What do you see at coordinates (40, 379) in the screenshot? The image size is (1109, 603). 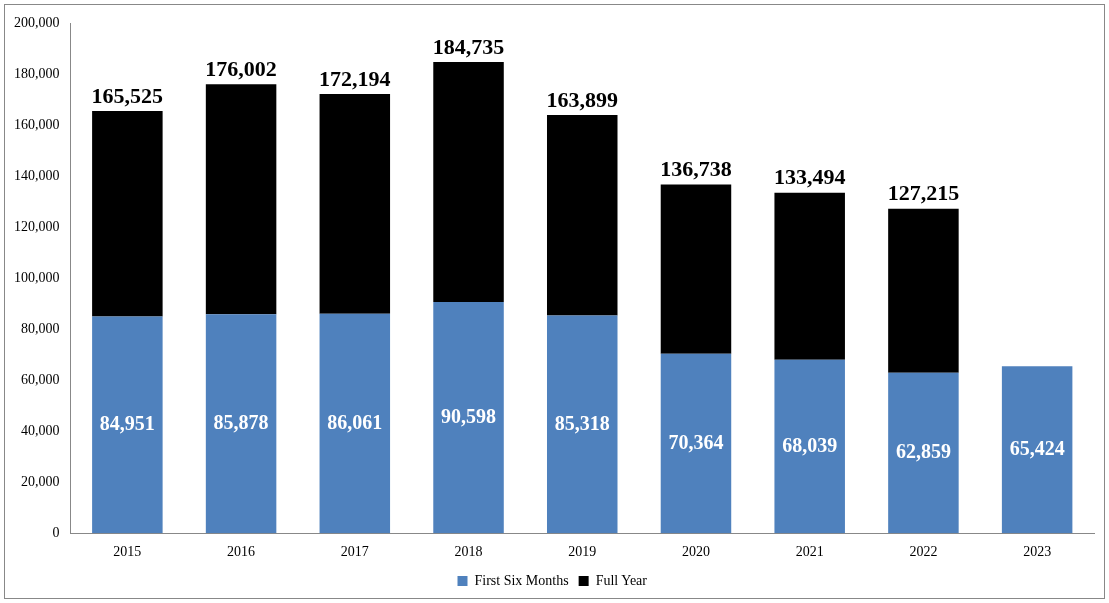 I see `y-tick-label: 60,000` at bounding box center [40, 379].